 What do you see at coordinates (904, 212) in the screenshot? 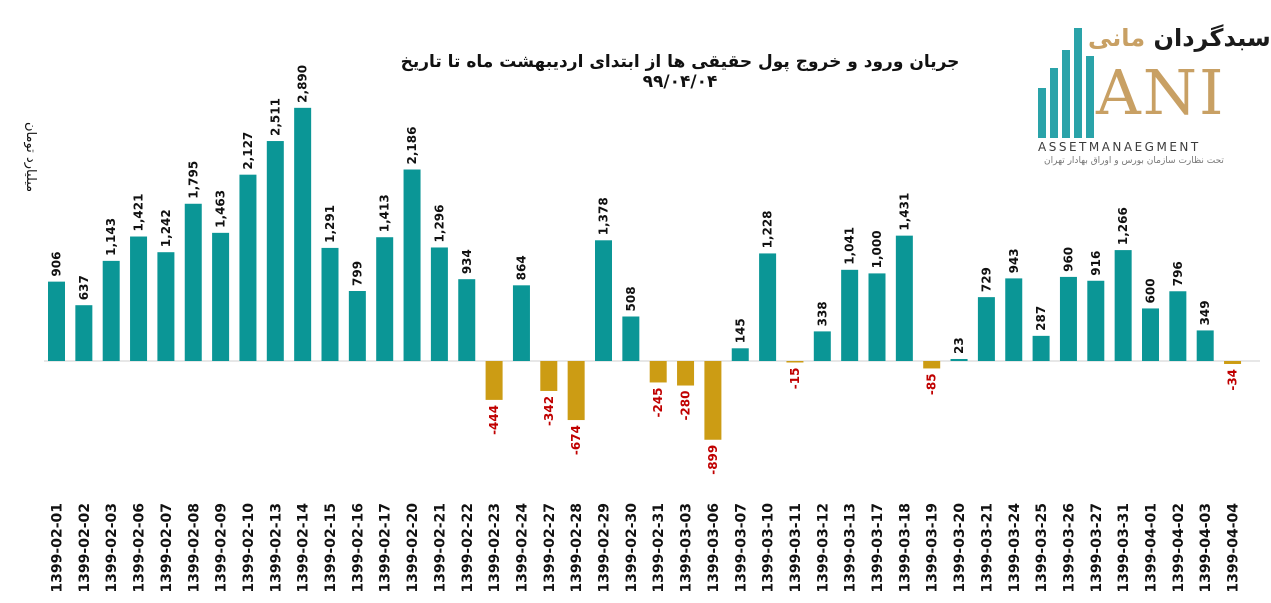
I see `data-label-1399-03-18: 1,431` at bounding box center [904, 212].